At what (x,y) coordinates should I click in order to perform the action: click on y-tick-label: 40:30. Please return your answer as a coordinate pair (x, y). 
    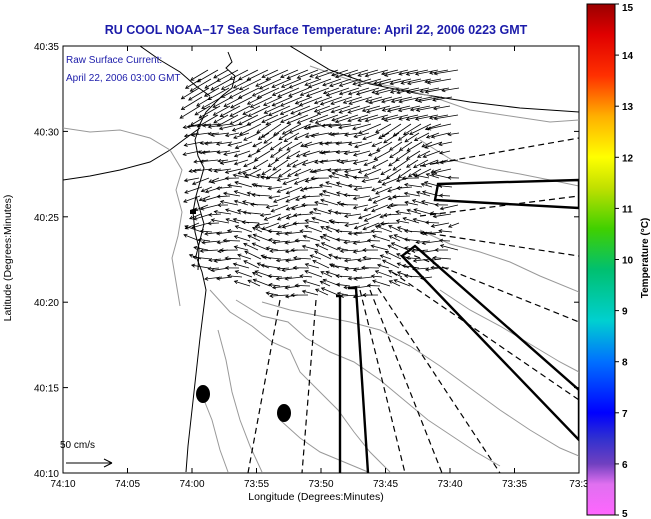
    Looking at the image, I should click on (46, 132).